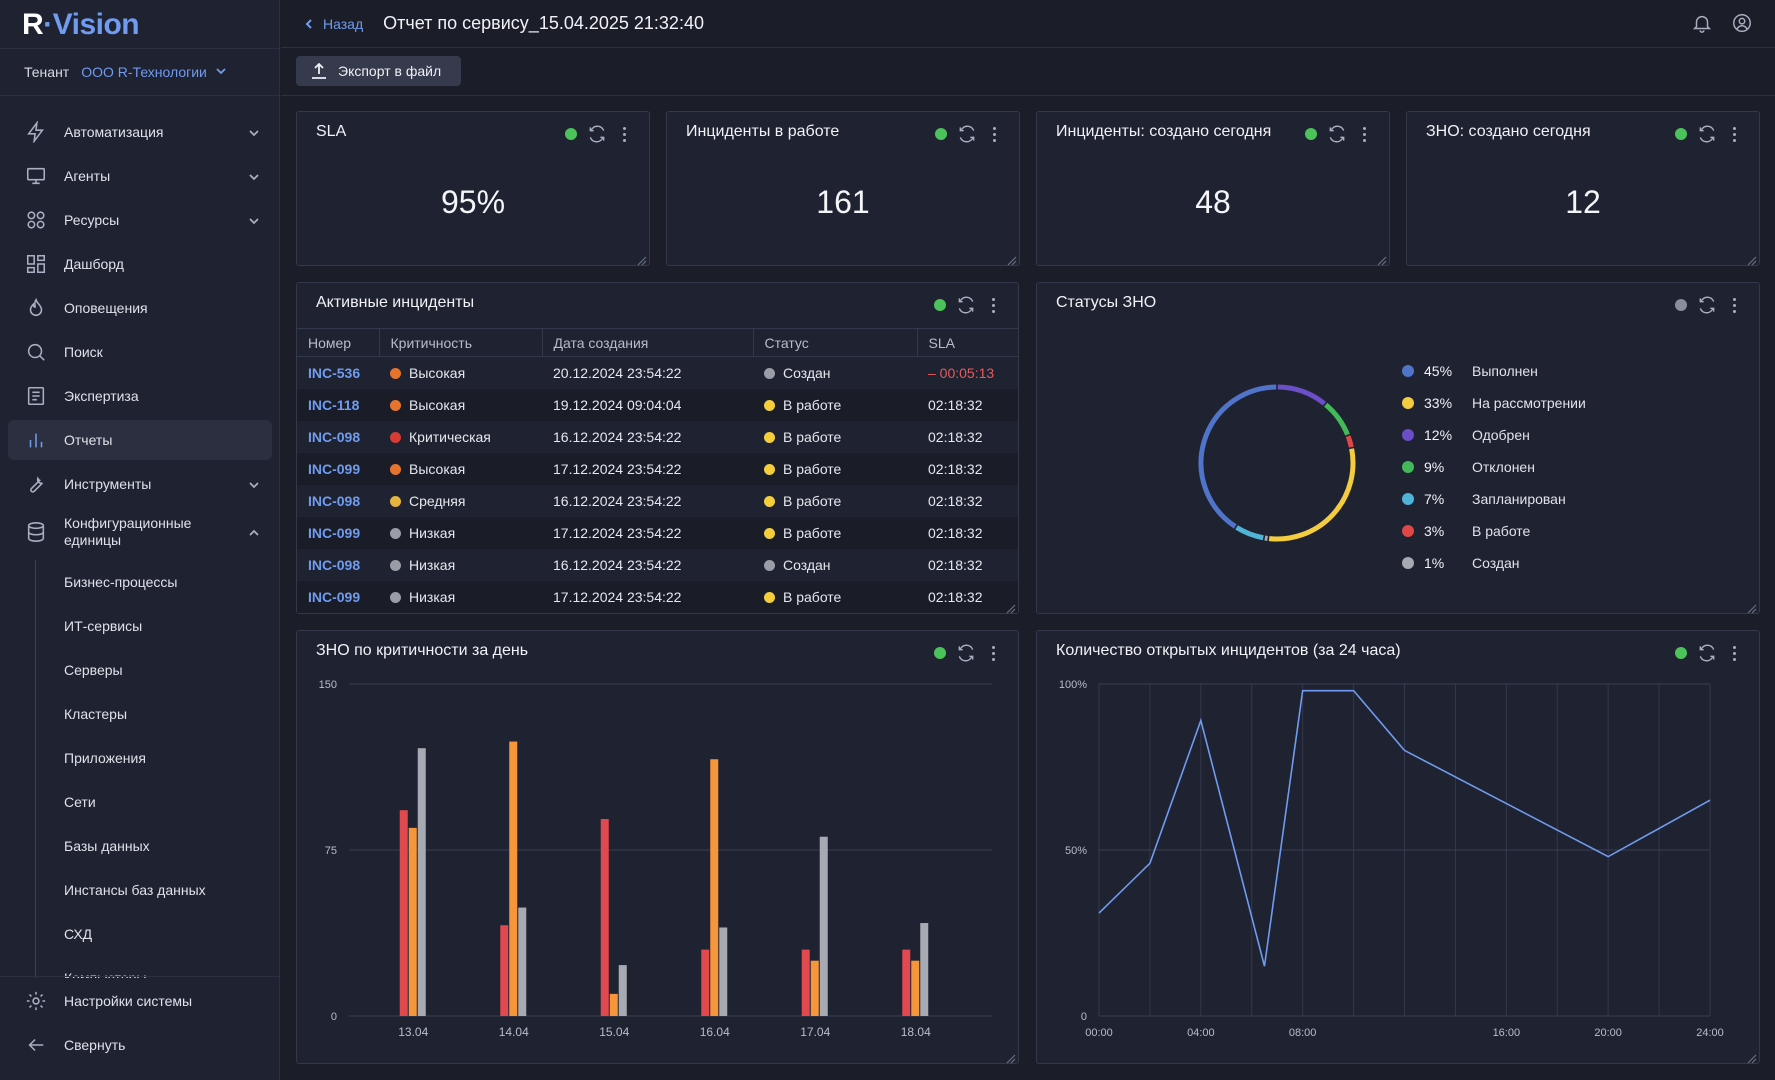  Describe the element at coordinates (103, 626) in the screenshot. I see `sidebar-subitem: ИТ-сервисы` at that location.